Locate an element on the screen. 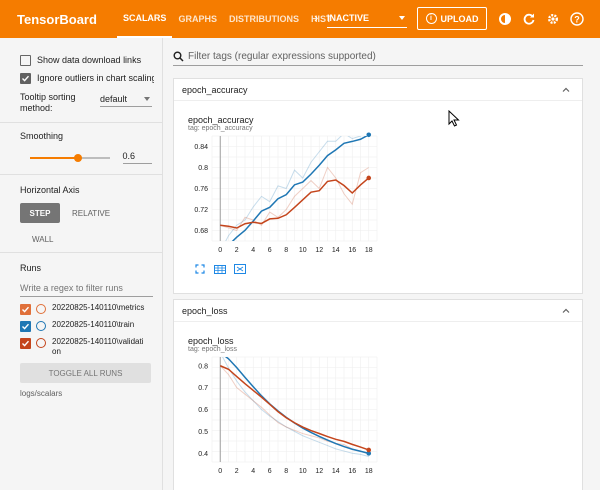 Image resolution: width=600 pixels, height=490 pixels. horizontal-axis-title: Horizontal Axis is located at coordinates (50, 190).